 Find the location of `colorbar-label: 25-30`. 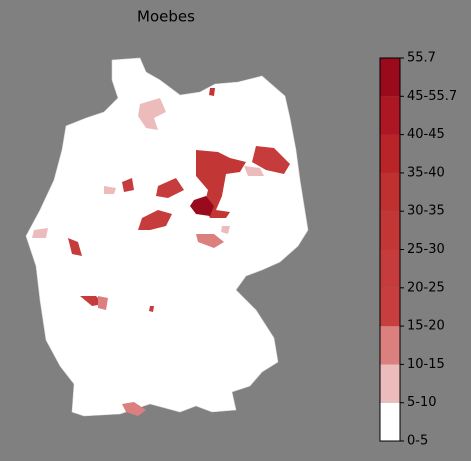

colorbar-label: 25-30 is located at coordinates (426, 249).